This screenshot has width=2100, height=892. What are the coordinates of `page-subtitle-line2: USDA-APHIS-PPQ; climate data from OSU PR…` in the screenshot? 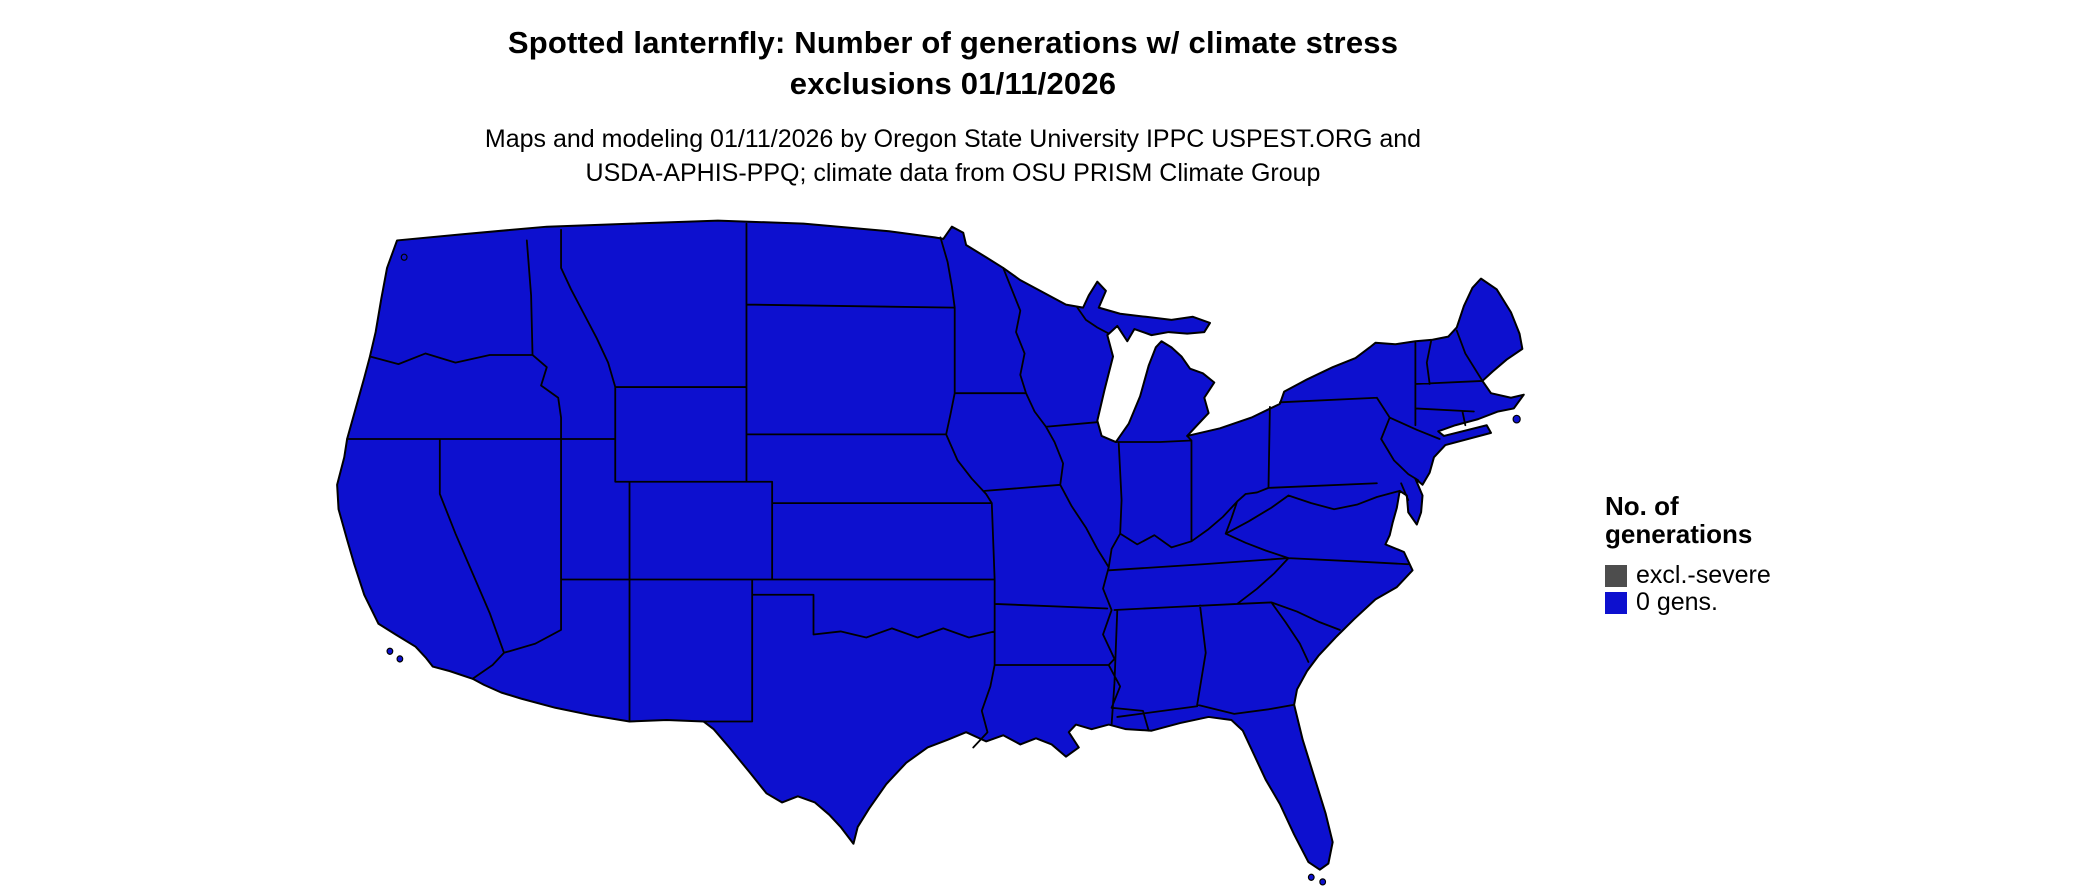 It's located at (953, 173).